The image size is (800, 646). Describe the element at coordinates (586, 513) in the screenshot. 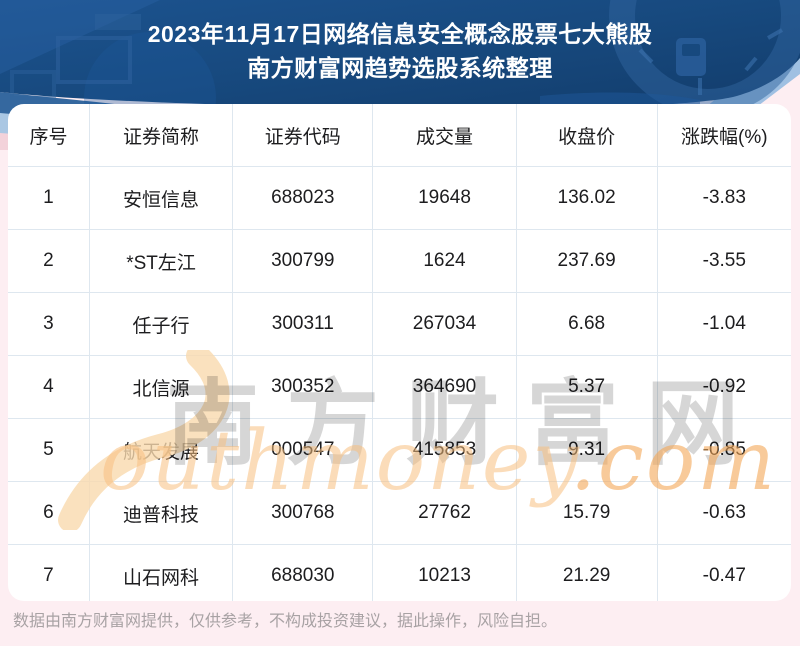

I see `table-cell: 15.79` at that location.